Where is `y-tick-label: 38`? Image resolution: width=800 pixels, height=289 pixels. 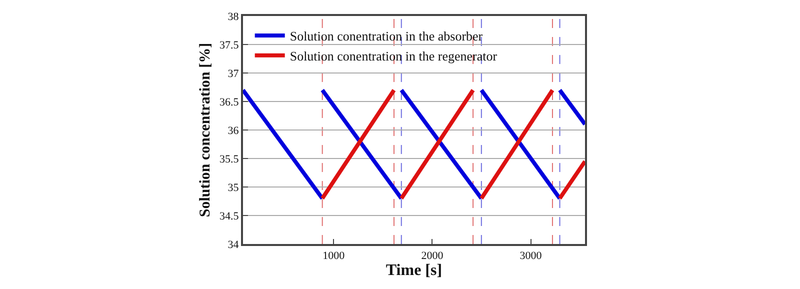 y-tick-label: 38 is located at coordinates (234, 16).